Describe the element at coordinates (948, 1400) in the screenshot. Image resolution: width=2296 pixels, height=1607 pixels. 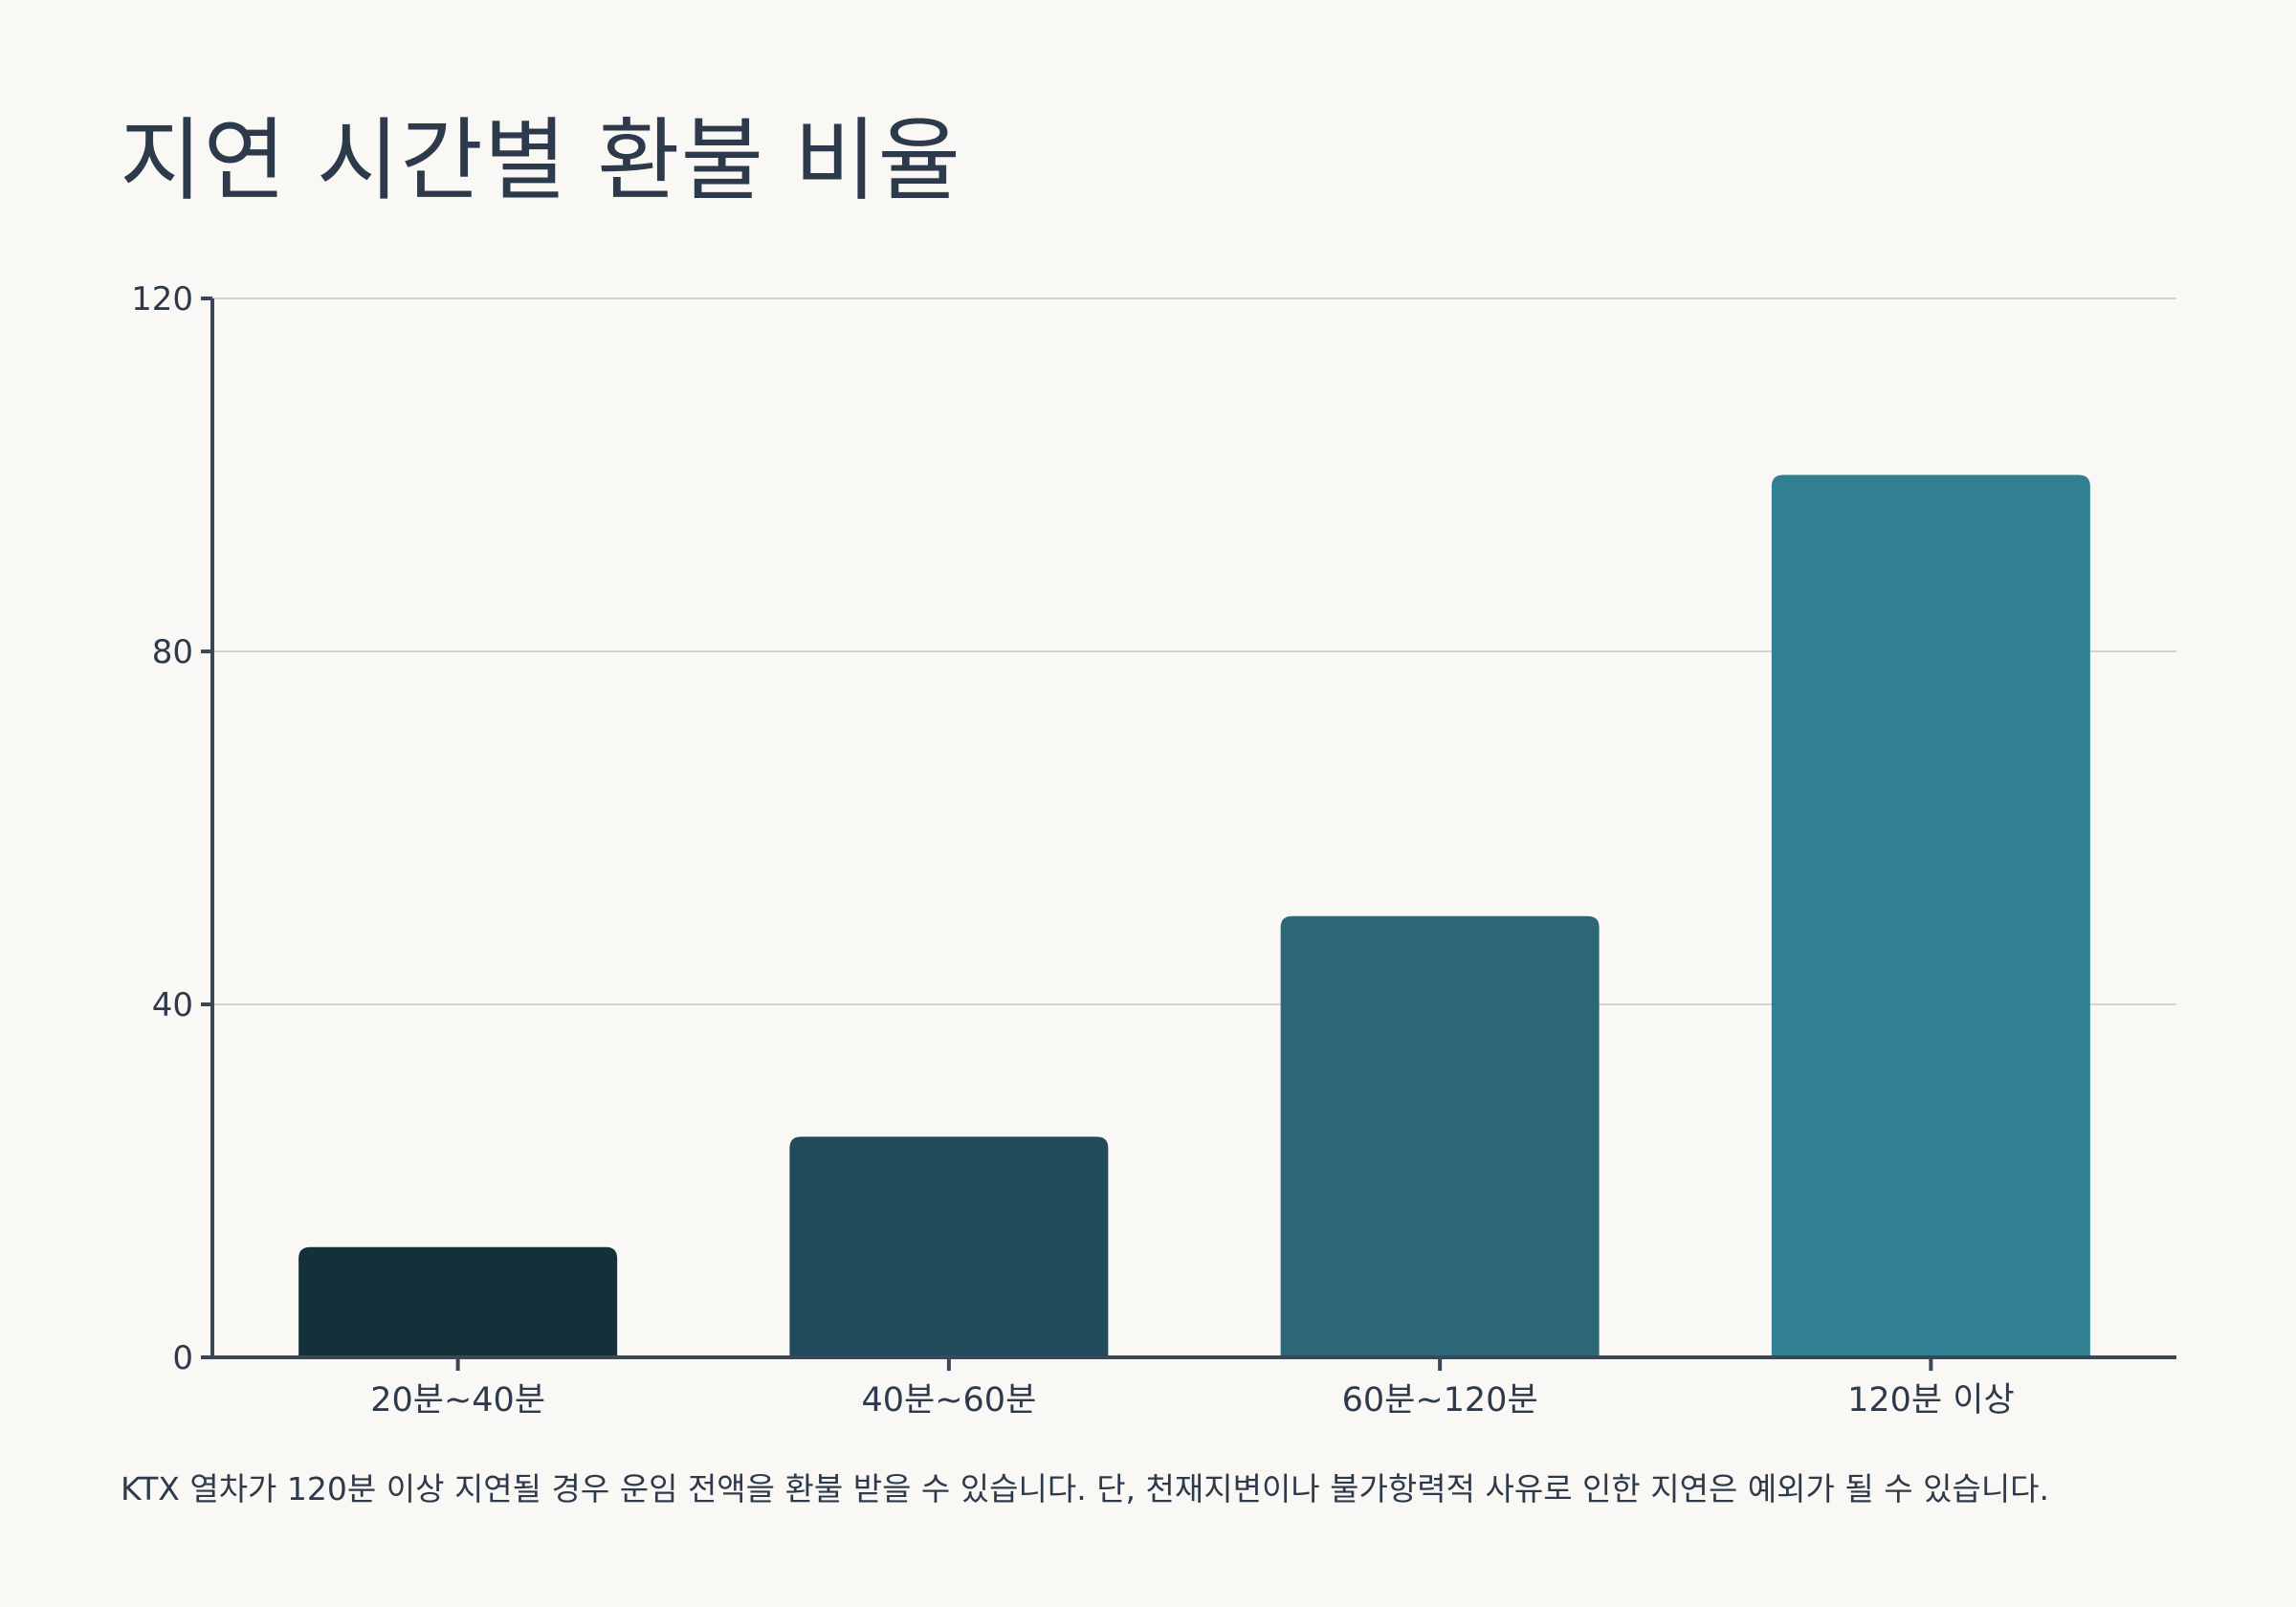
I see `x-tick-label: 40분~60분` at that location.